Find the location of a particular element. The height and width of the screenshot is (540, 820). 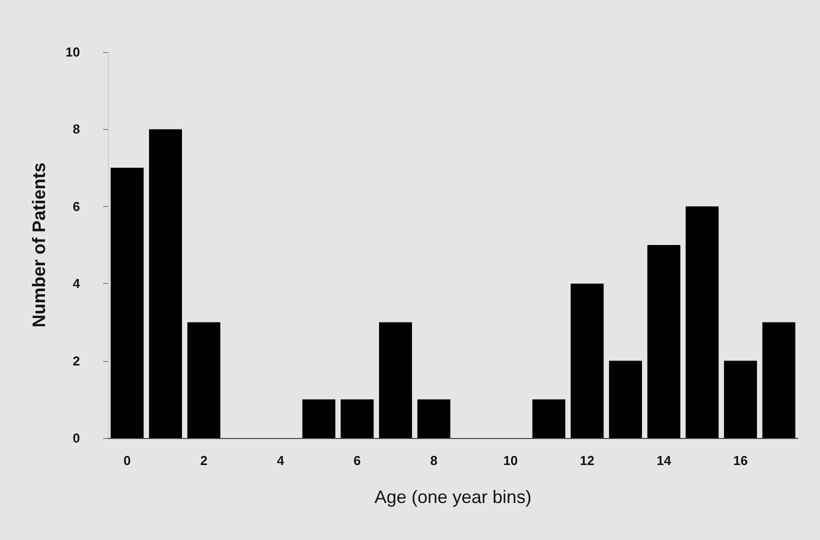

x-tick-label: 6 is located at coordinates (357, 460).